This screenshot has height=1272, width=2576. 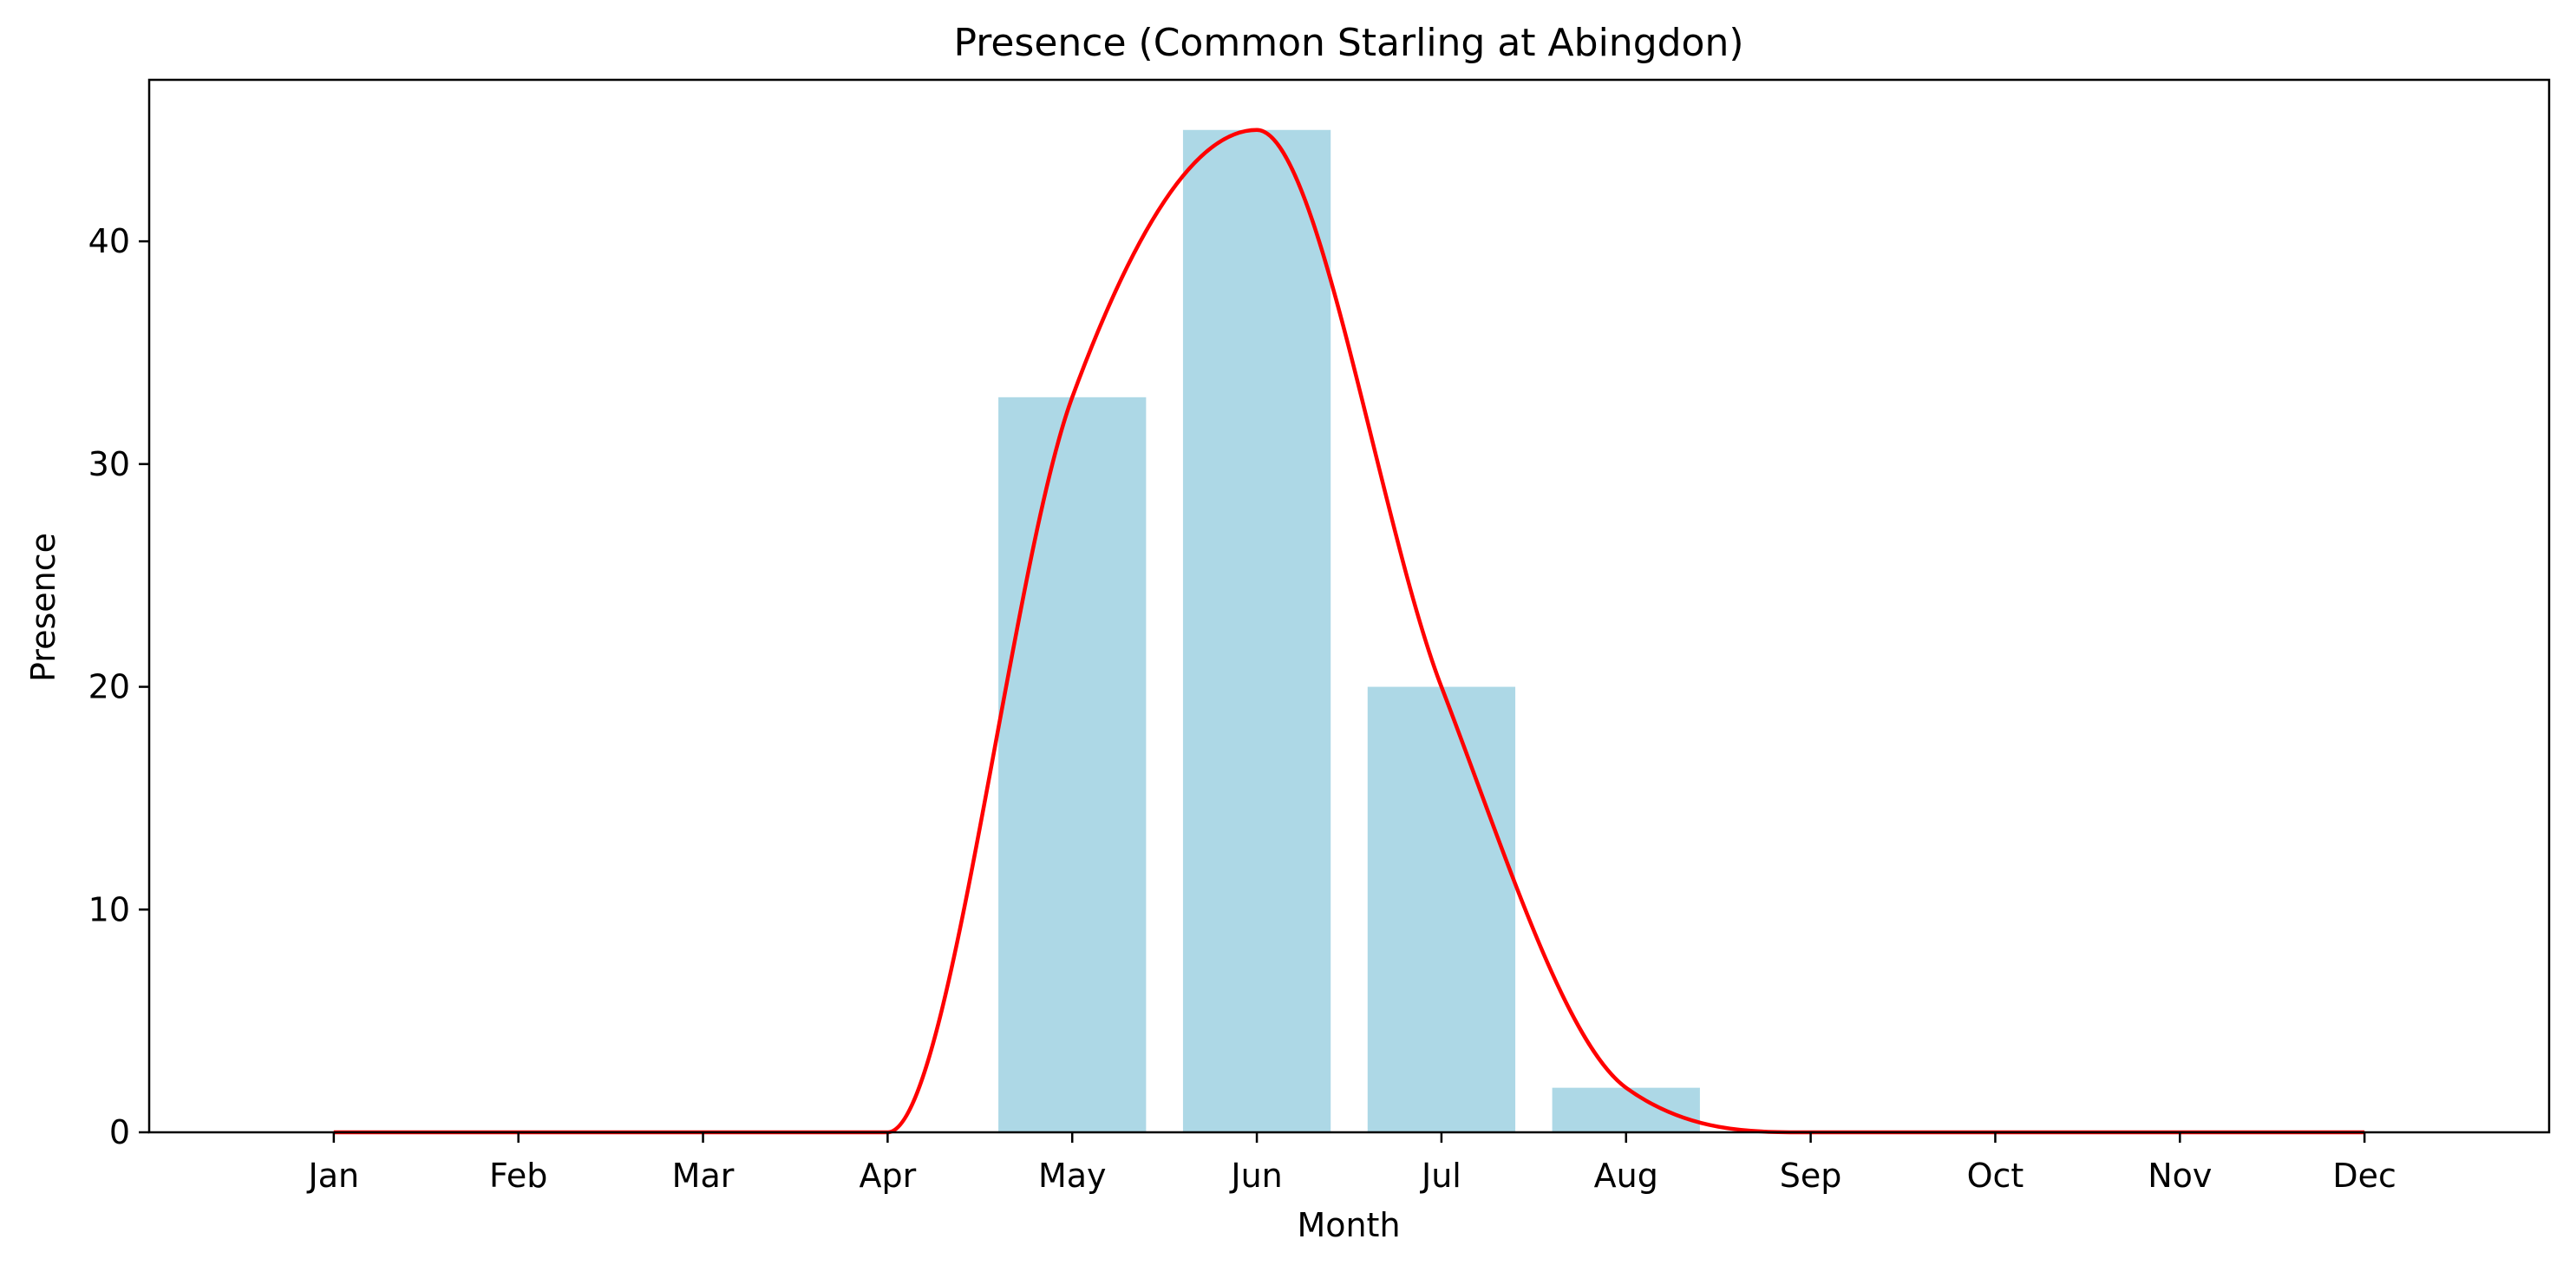 What do you see at coordinates (888, 1176) in the screenshot?
I see `x-tick-label-apr: Apr` at bounding box center [888, 1176].